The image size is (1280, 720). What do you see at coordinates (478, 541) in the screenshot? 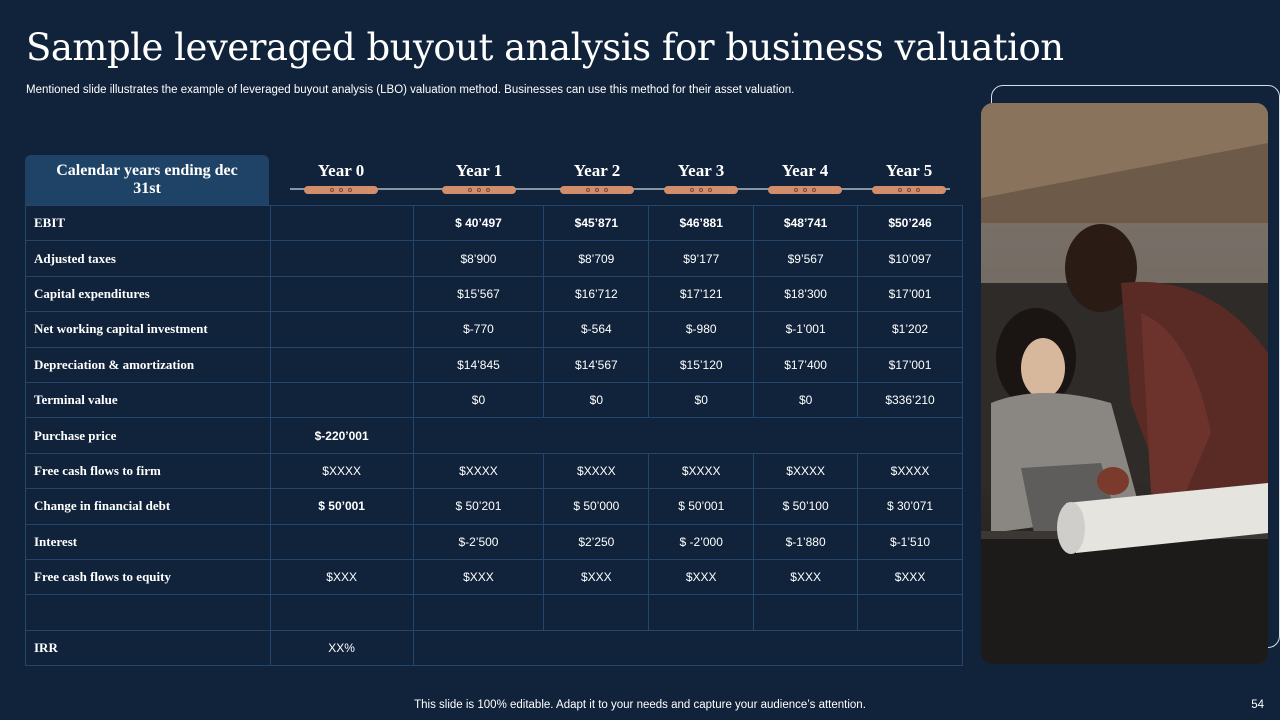
I see `table-cell: $-2’500` at bounding box center [478, 541].